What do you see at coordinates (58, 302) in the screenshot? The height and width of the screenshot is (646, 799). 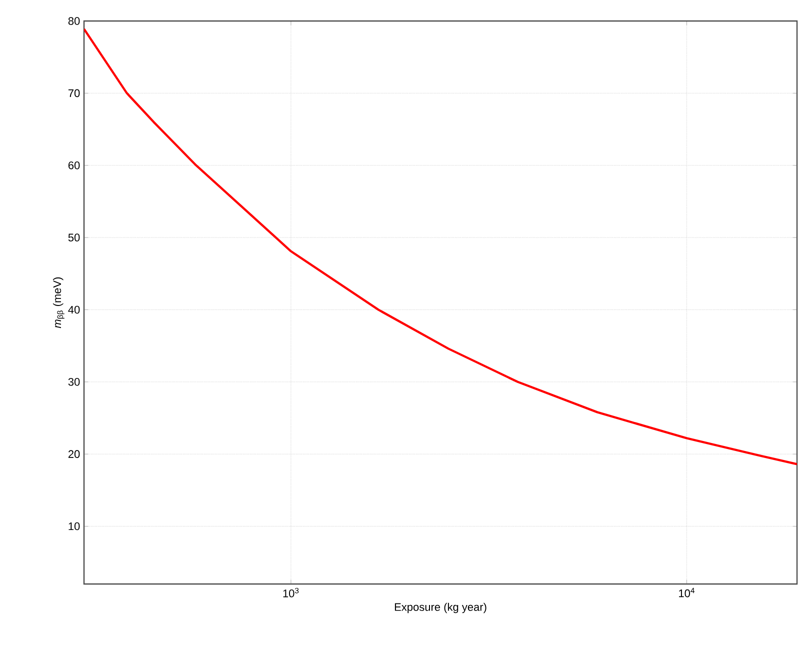 I see `y-axis-title: m$_{ββ}$ (meV)` at bounding box center [58, 302].